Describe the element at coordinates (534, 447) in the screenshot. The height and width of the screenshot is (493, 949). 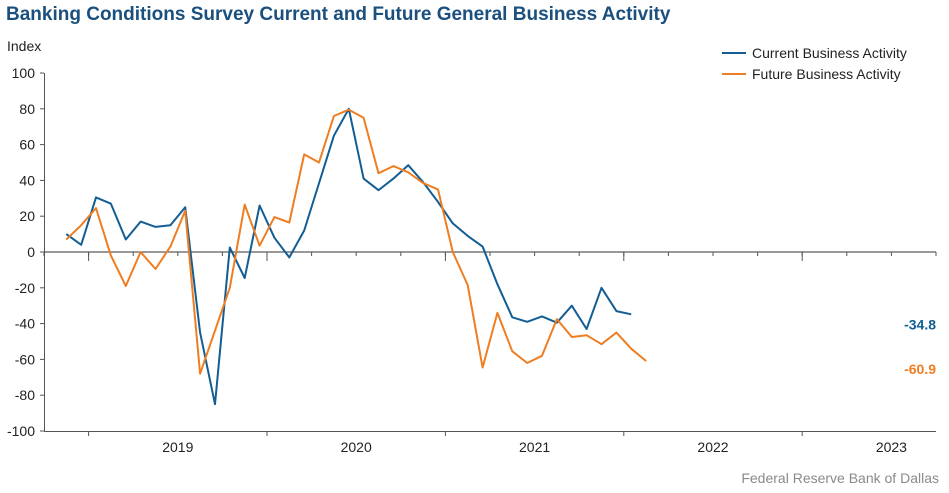
I see `x-year-label: 2021` at that location.